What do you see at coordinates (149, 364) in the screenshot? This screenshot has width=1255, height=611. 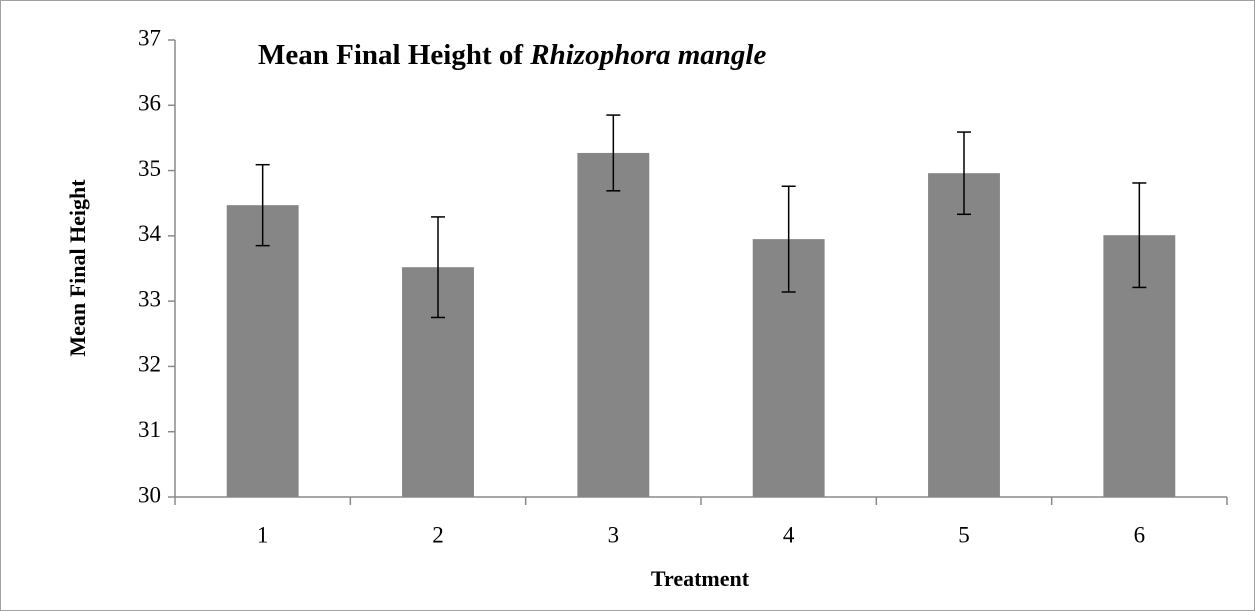 I see `y-tick-label: 32` at bounding box center [149, 364].